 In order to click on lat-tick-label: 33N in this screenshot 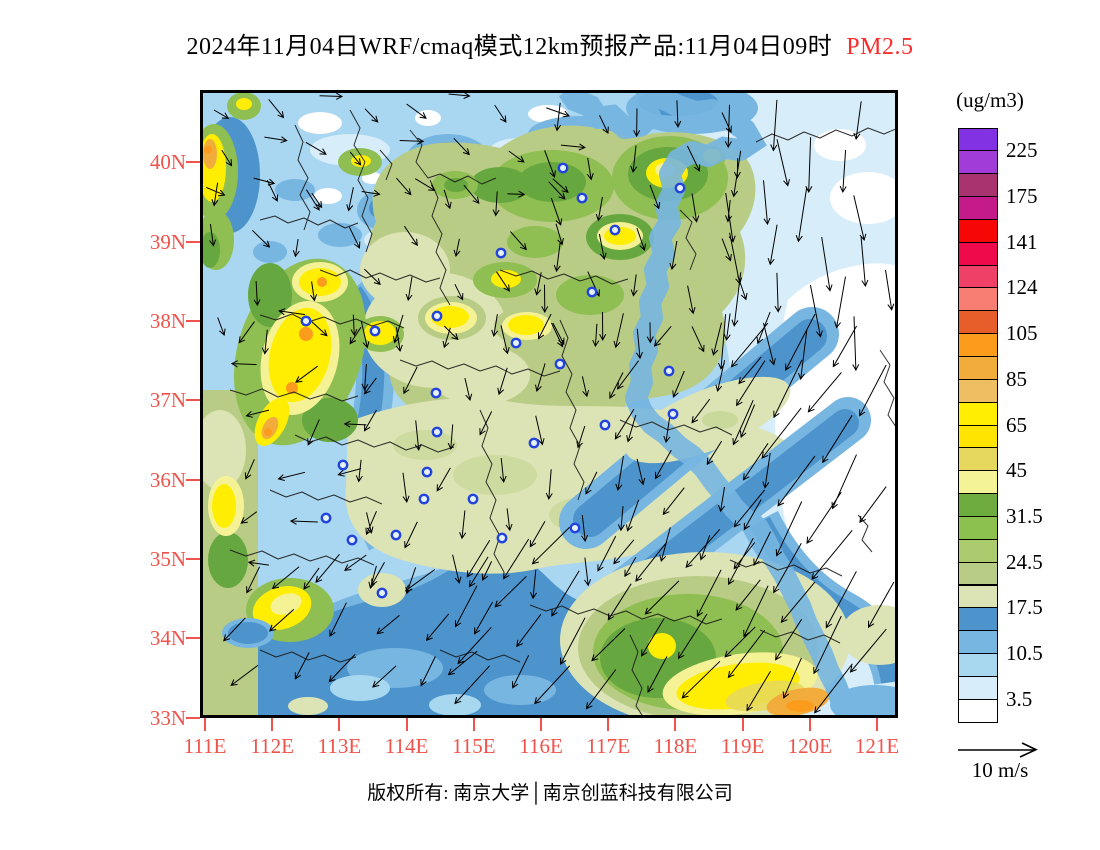, I will do `click(167, 717)`.